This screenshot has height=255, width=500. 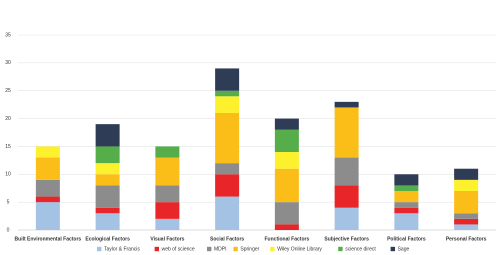 I want to click on x-tick-label: Subjective Factors, so click(x=346, y=239).